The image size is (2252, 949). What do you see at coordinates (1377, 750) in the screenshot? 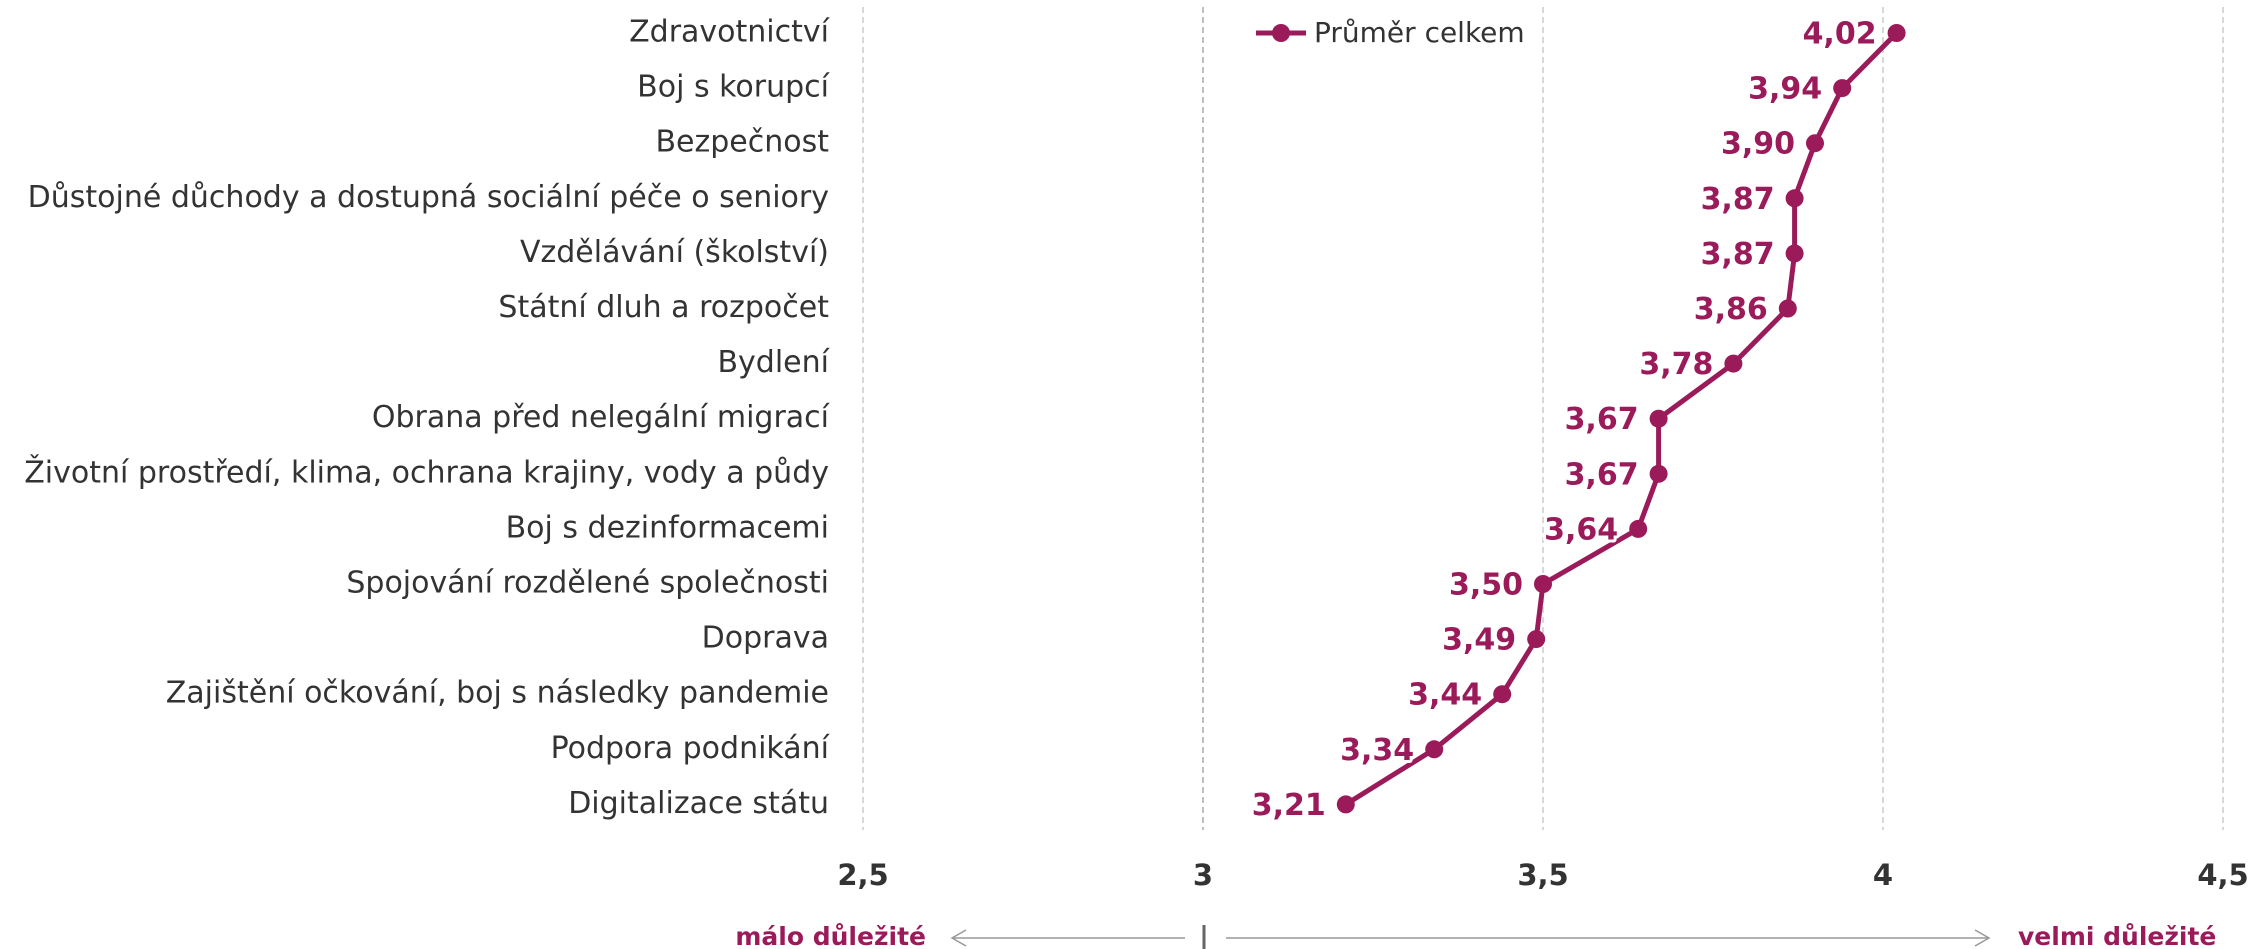
I see `value-label: 3,34` at bounding box center [1377, 750].